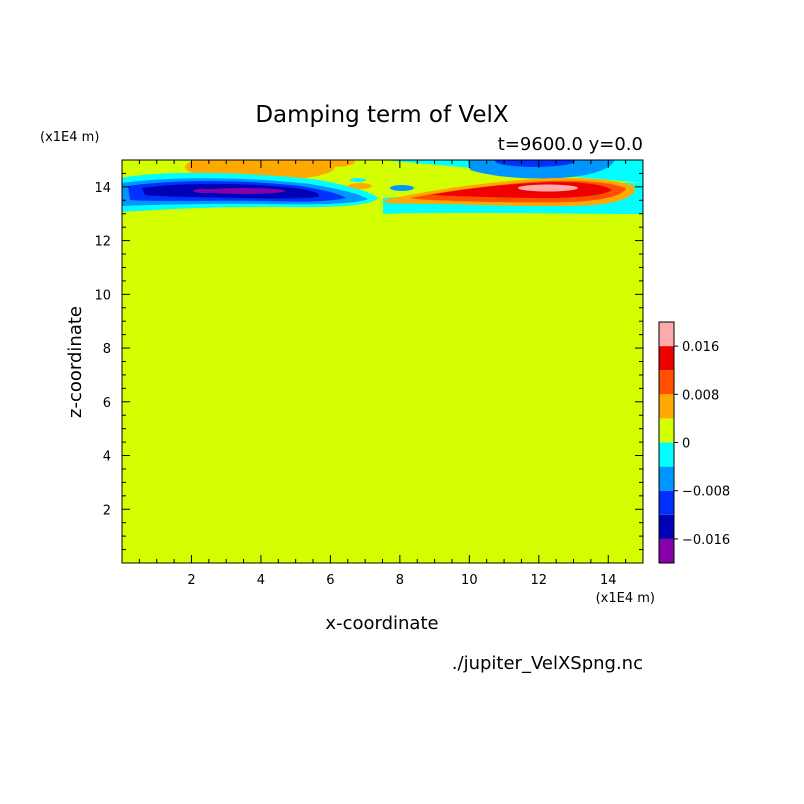 This screenshot has height=804, width=804. I want to click on chart-subtitle: t=9600.0 y=0.0, so click(570, 144).